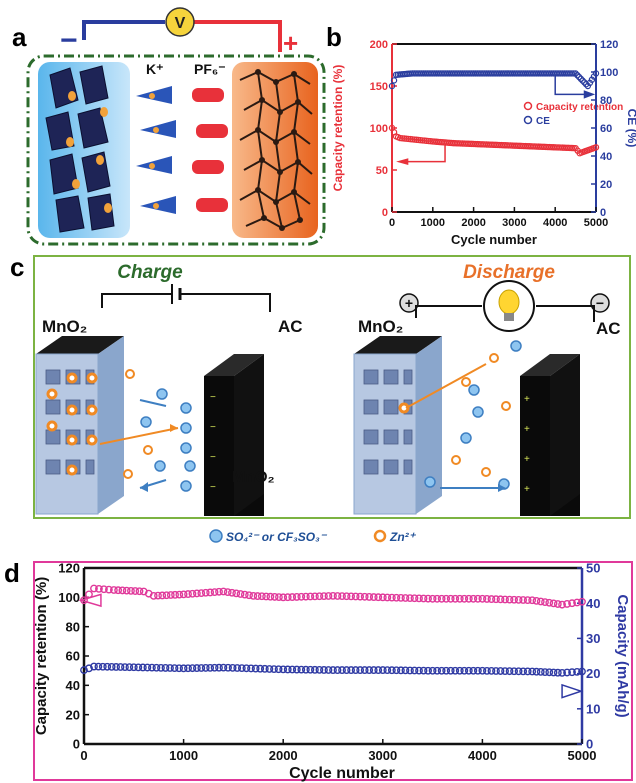 The width and height of the screenshot is (636, 783). I want to click on positive-wire, so click(238, 36).